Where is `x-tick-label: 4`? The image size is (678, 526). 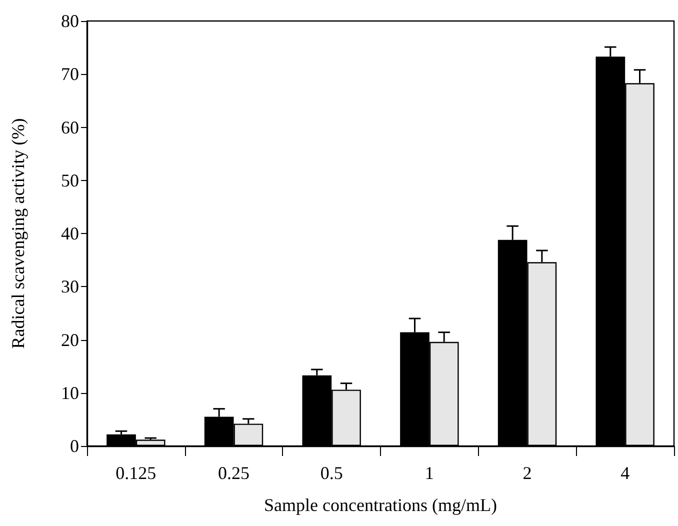
x-tick-label: 4 is located at coordinates (625, 473).